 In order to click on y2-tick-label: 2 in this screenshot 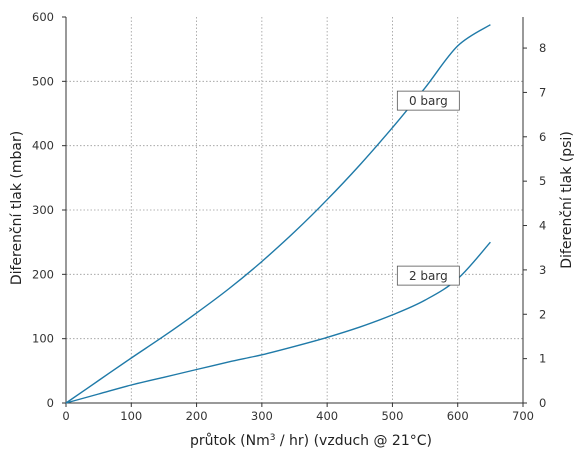, I will do `click(542, 314)`.